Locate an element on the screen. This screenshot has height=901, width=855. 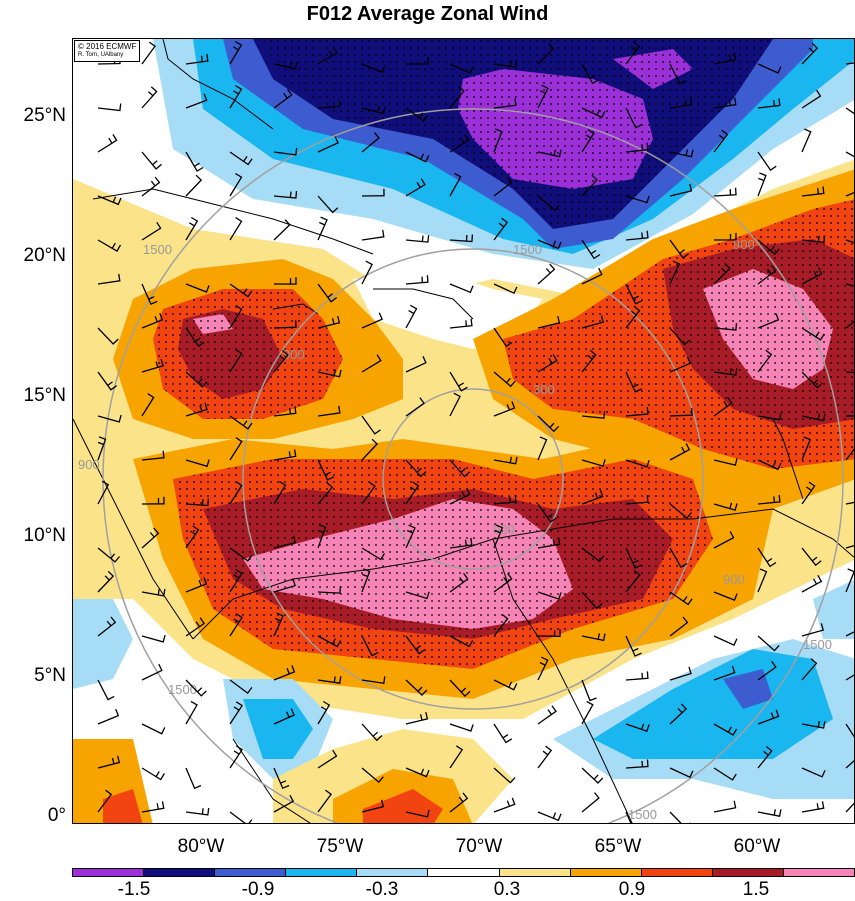
coast-jamaica is located at coordinates (295, 309).